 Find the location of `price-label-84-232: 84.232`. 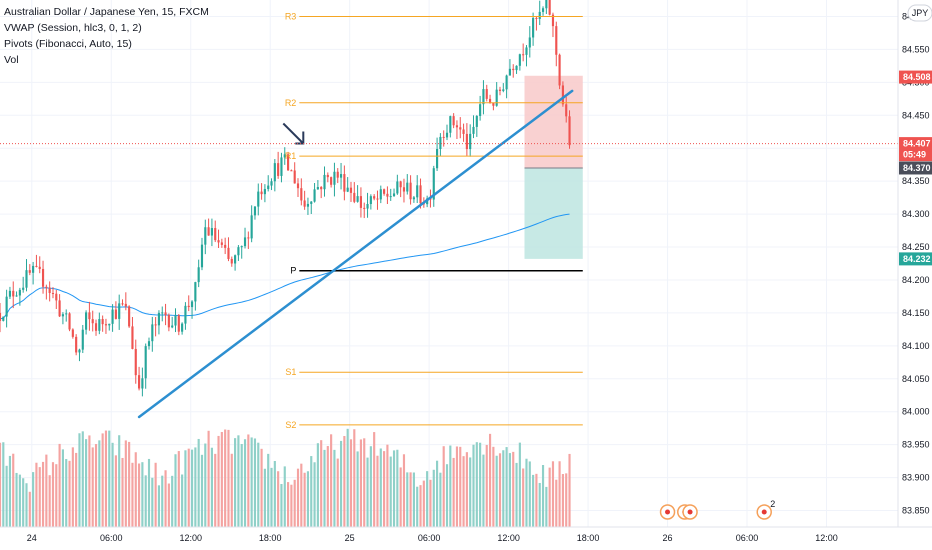

price-label-84-232: 84.232 is located at coordinates (915, 259).